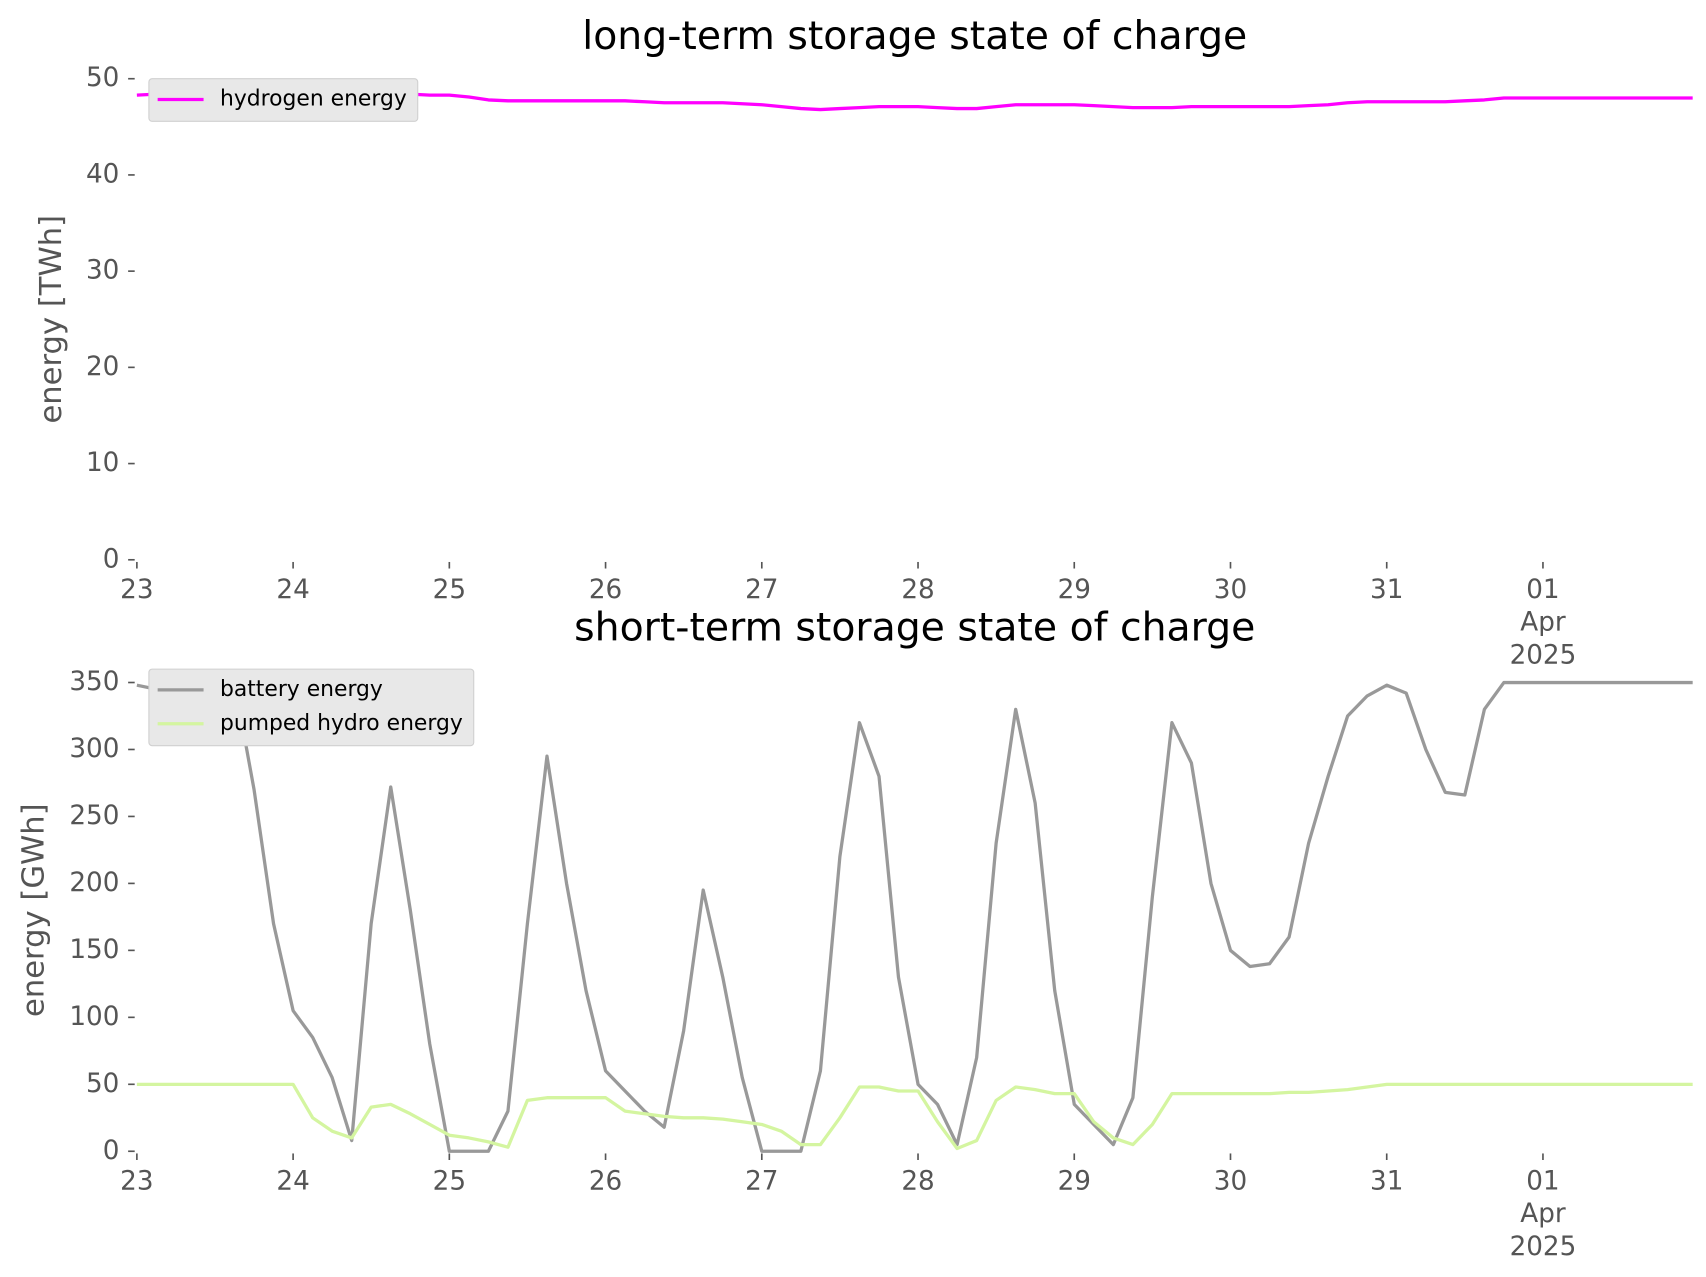 The image size is (1706, 1277). What do you see at coordinates (51, 319) in the screenshot?
I see `y-axis-label: energy [TWh]` at bounding box center [51, 319].